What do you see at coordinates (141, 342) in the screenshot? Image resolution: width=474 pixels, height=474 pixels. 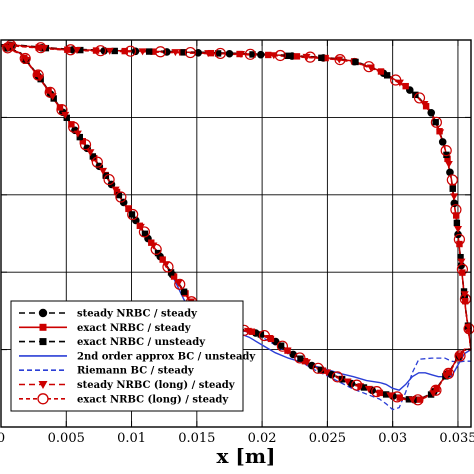 I see `legend-entry-label: exact NRBC / unsteady` at bounding box center [141, 342].